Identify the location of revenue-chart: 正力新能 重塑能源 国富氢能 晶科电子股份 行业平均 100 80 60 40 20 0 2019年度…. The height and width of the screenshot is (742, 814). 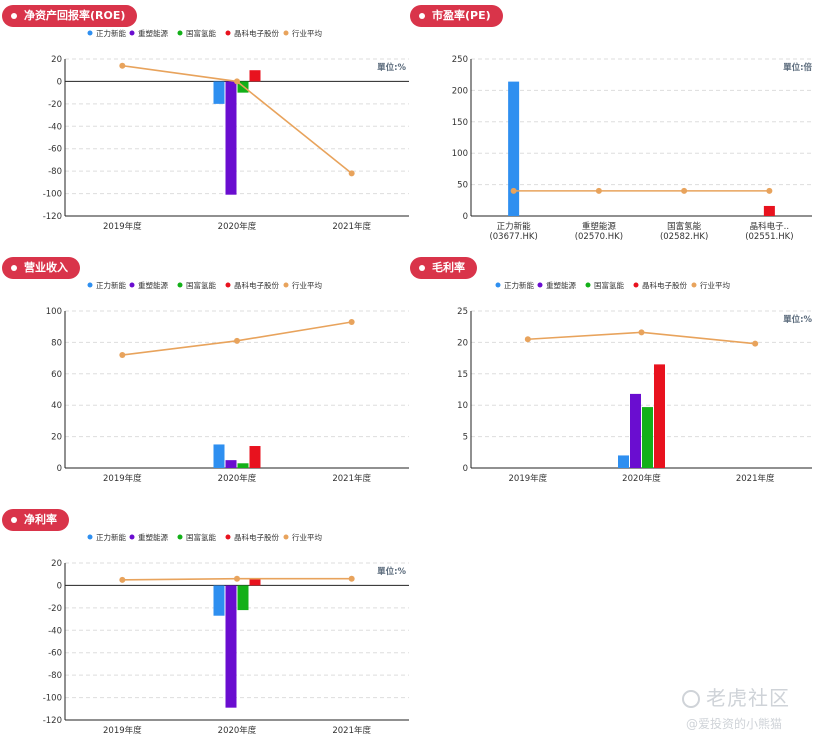
(227, 382).